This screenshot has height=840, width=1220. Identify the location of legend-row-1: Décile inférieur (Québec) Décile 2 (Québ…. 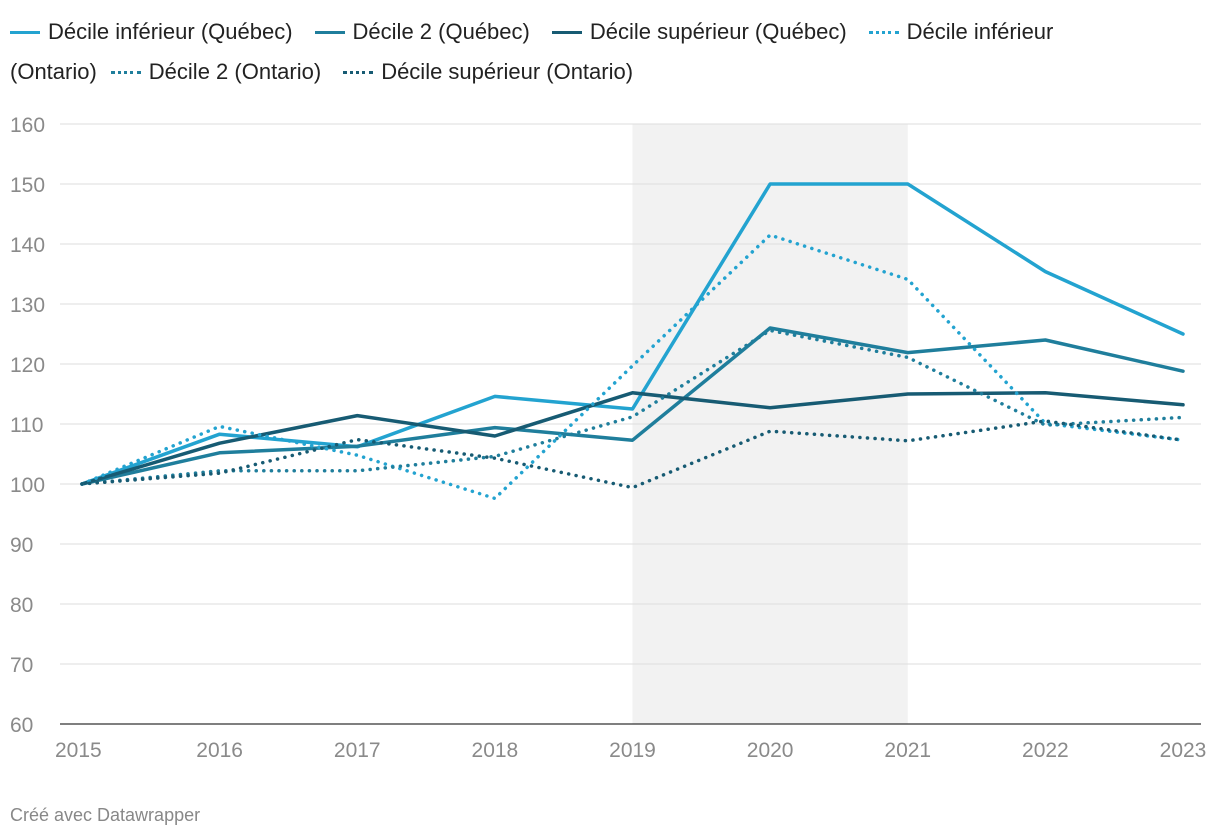
(610, 32).